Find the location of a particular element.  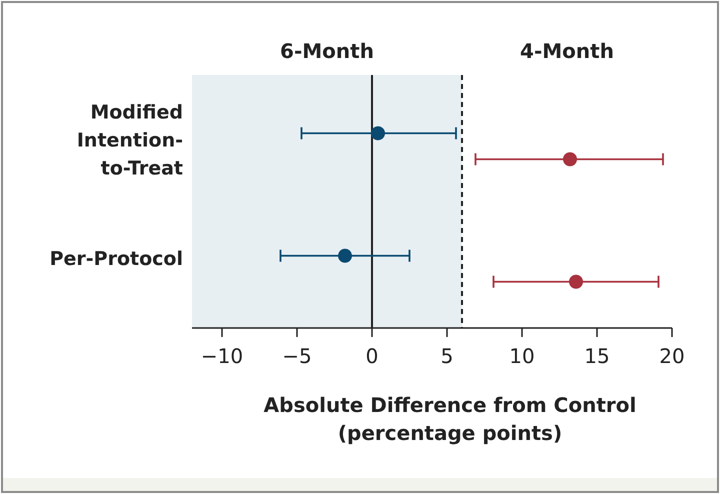

x-tick-label: 0 is located at coordinates (372, 356).